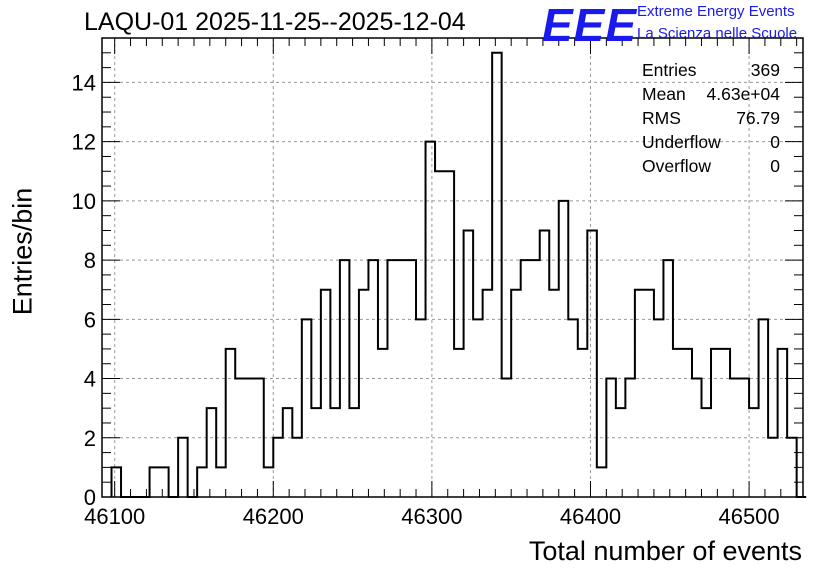 The width and height of the screenshot is (836, 572). Describe the element at coordinates (681, 142) in the screenshot. I see `stat-key: Underflow` at that location.